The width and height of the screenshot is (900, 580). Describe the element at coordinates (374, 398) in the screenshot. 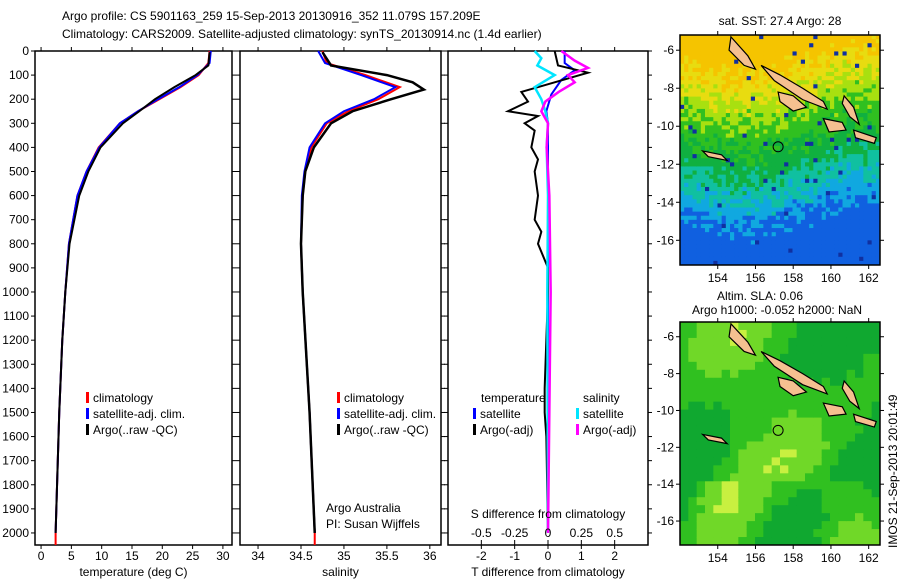

I see `legend-label: climatology` at that location.